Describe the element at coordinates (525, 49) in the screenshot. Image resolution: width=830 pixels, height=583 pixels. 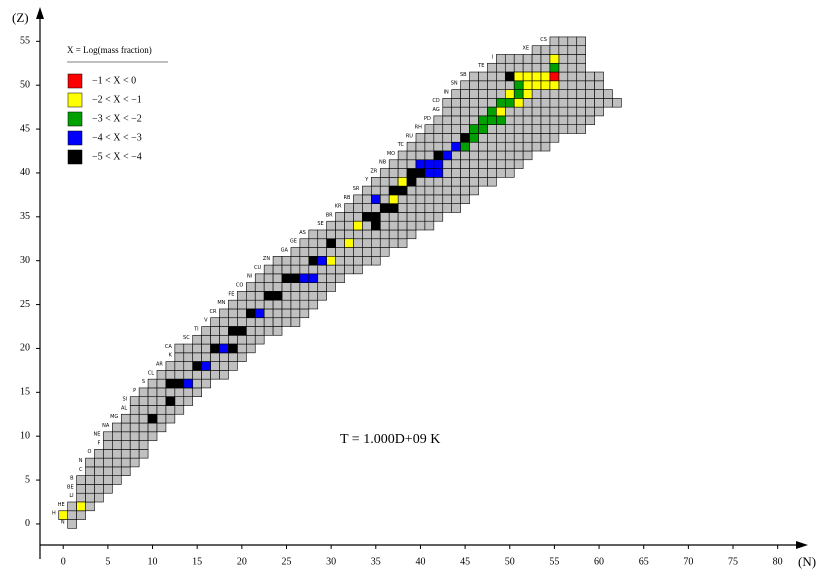
I see `element-label: XE` at that location.